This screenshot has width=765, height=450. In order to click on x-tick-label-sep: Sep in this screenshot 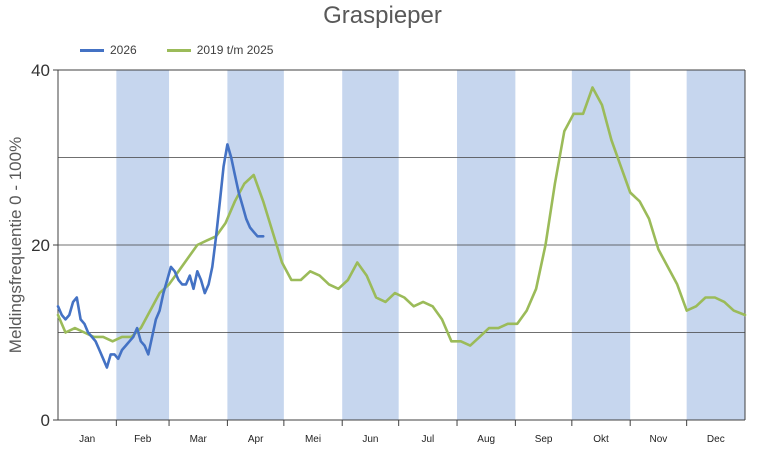, I will do `click(544, 439)`.